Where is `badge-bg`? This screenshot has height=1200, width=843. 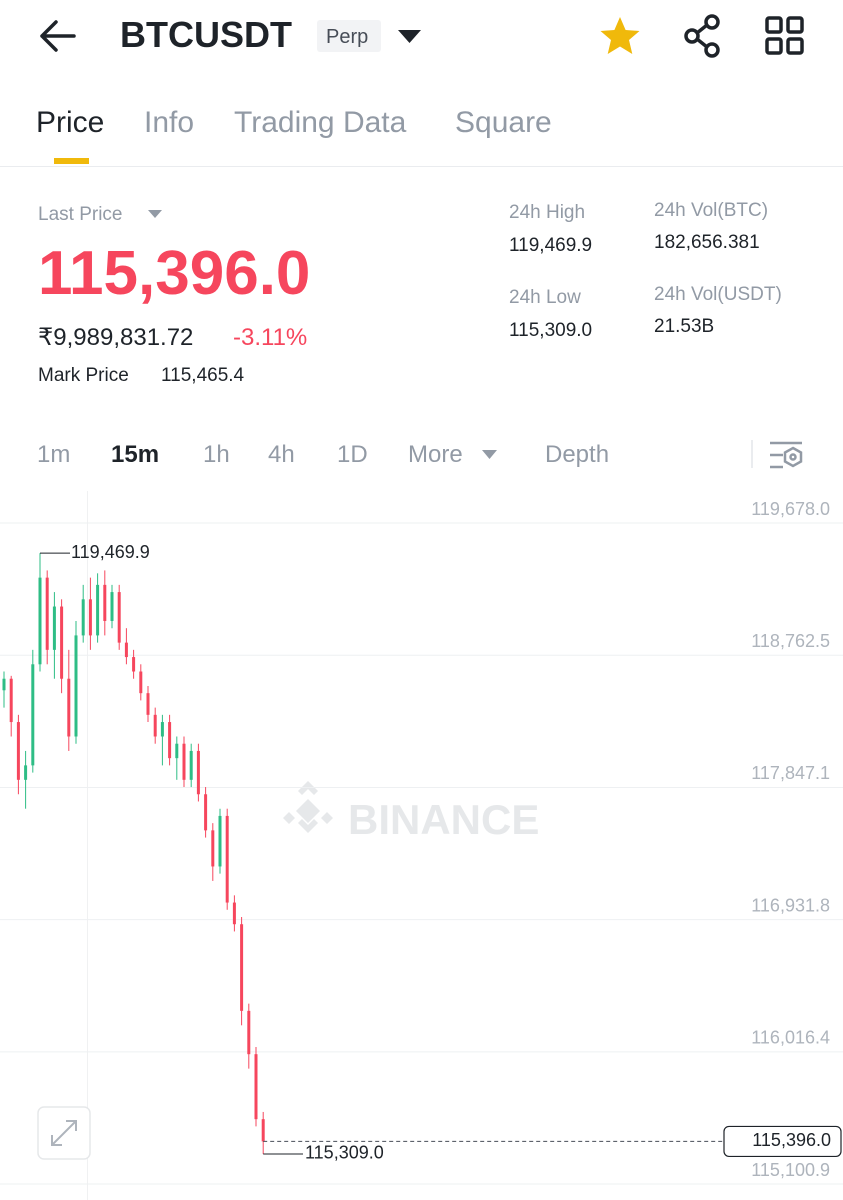 badge-bg is located at coordinates (349, 36).